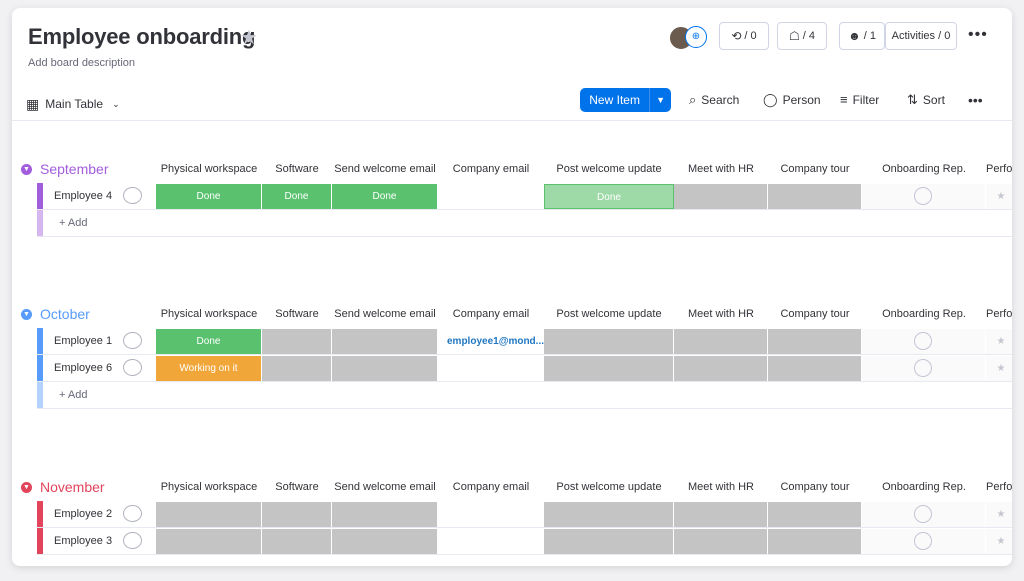 This screenshot has height=581, width=1024. I want to click on favorite-star-icon: ★, so click(249, 38).